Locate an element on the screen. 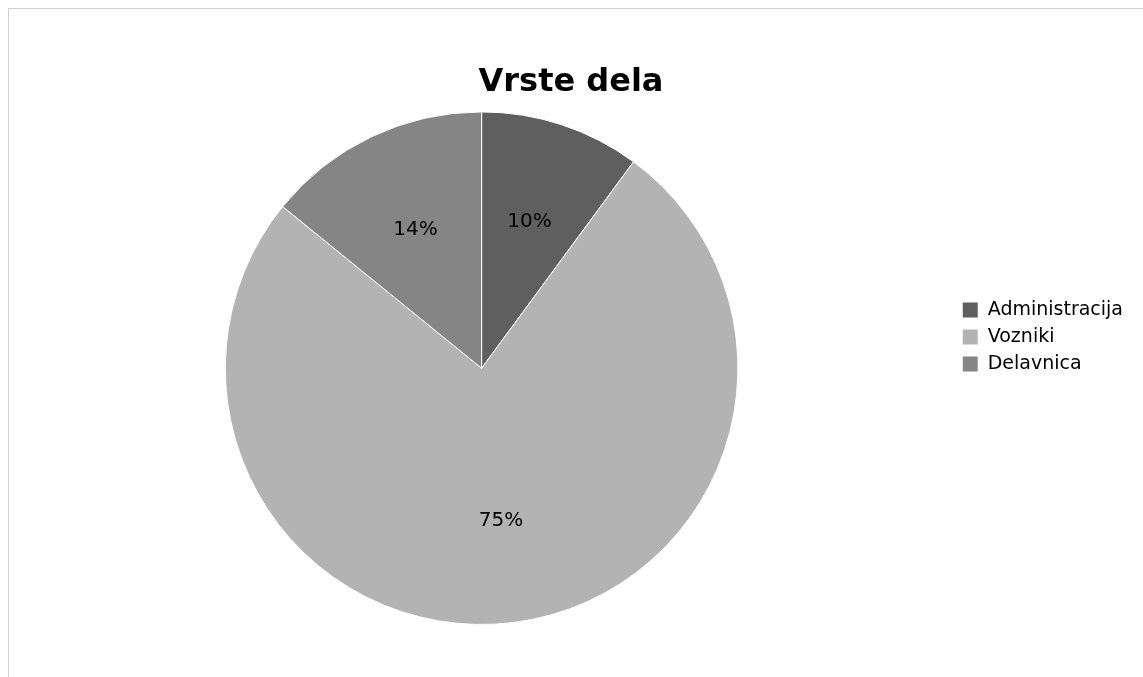 Image resolution: width=1143 pixels, height=677 pixels. data-label: 75% is located at coordinates (501, 518).